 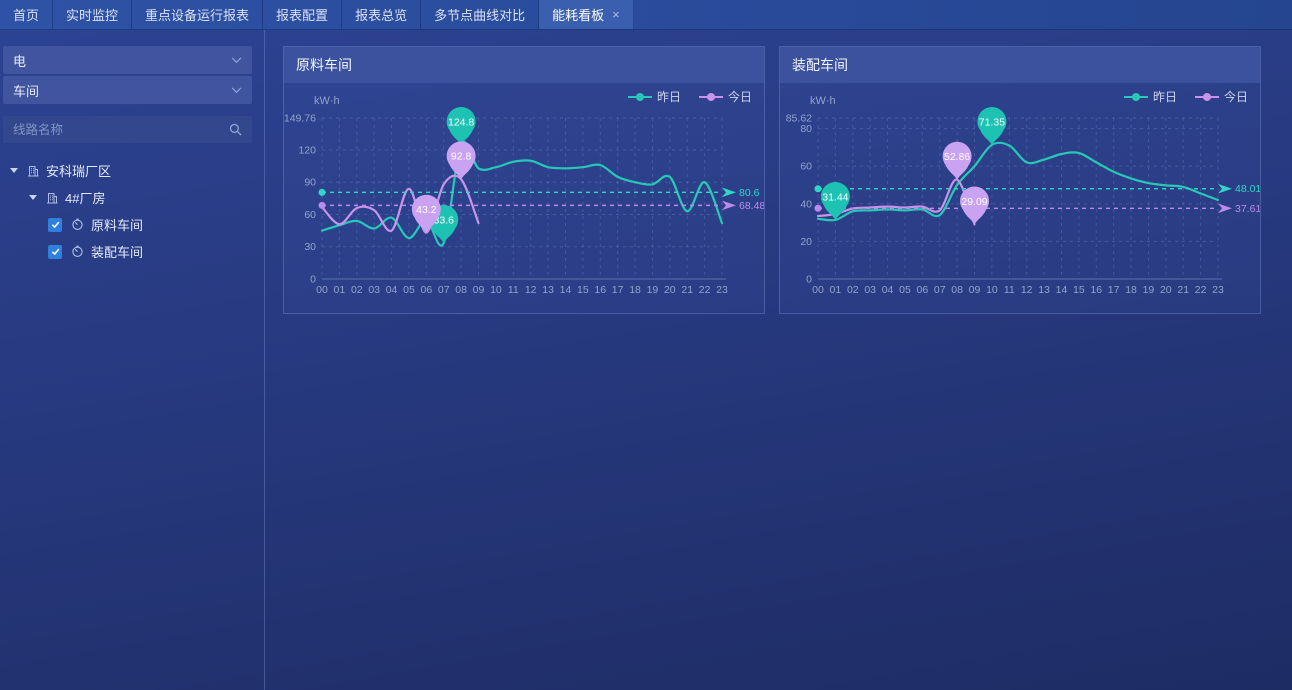 What do you see at coordinates (1166, 290) in the screenshot?
I see `x-axis-tick: 20` at bounding box center [1166, 290].